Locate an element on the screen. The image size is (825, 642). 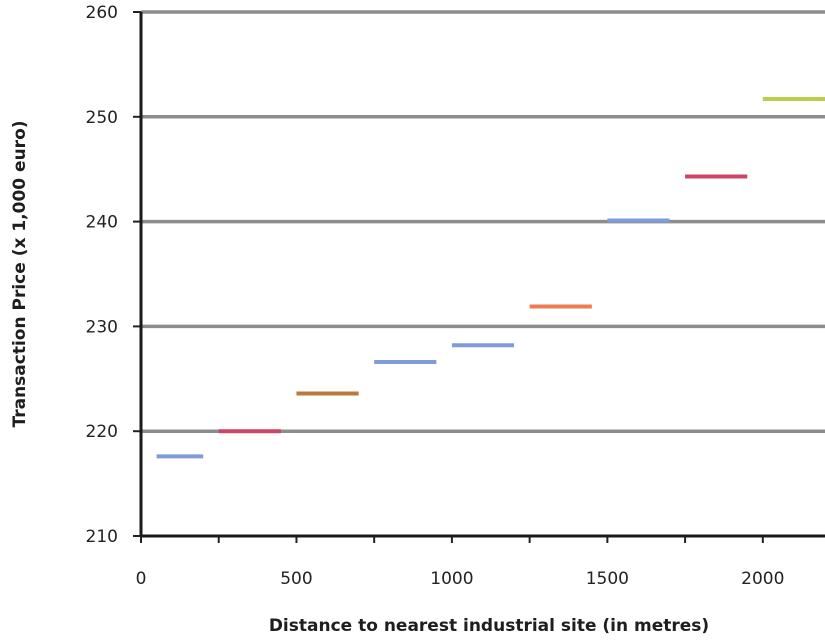
y-tick-label: 210 is located at coordinates (102, 537).